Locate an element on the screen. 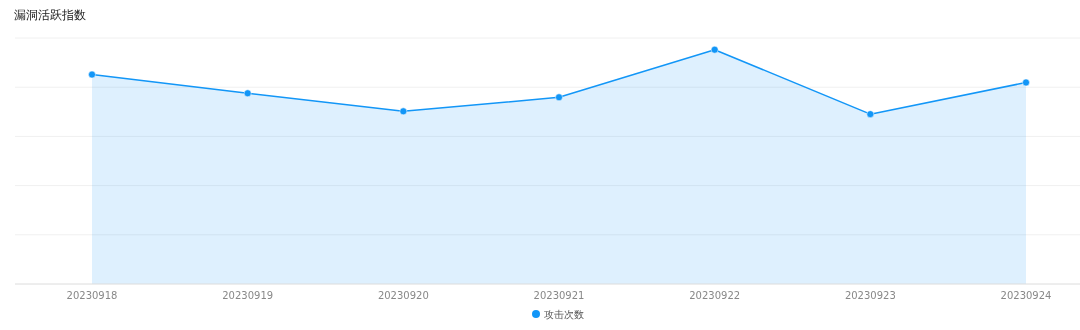  x-tick-label: 20230920 is located at coordinates (403, 295).